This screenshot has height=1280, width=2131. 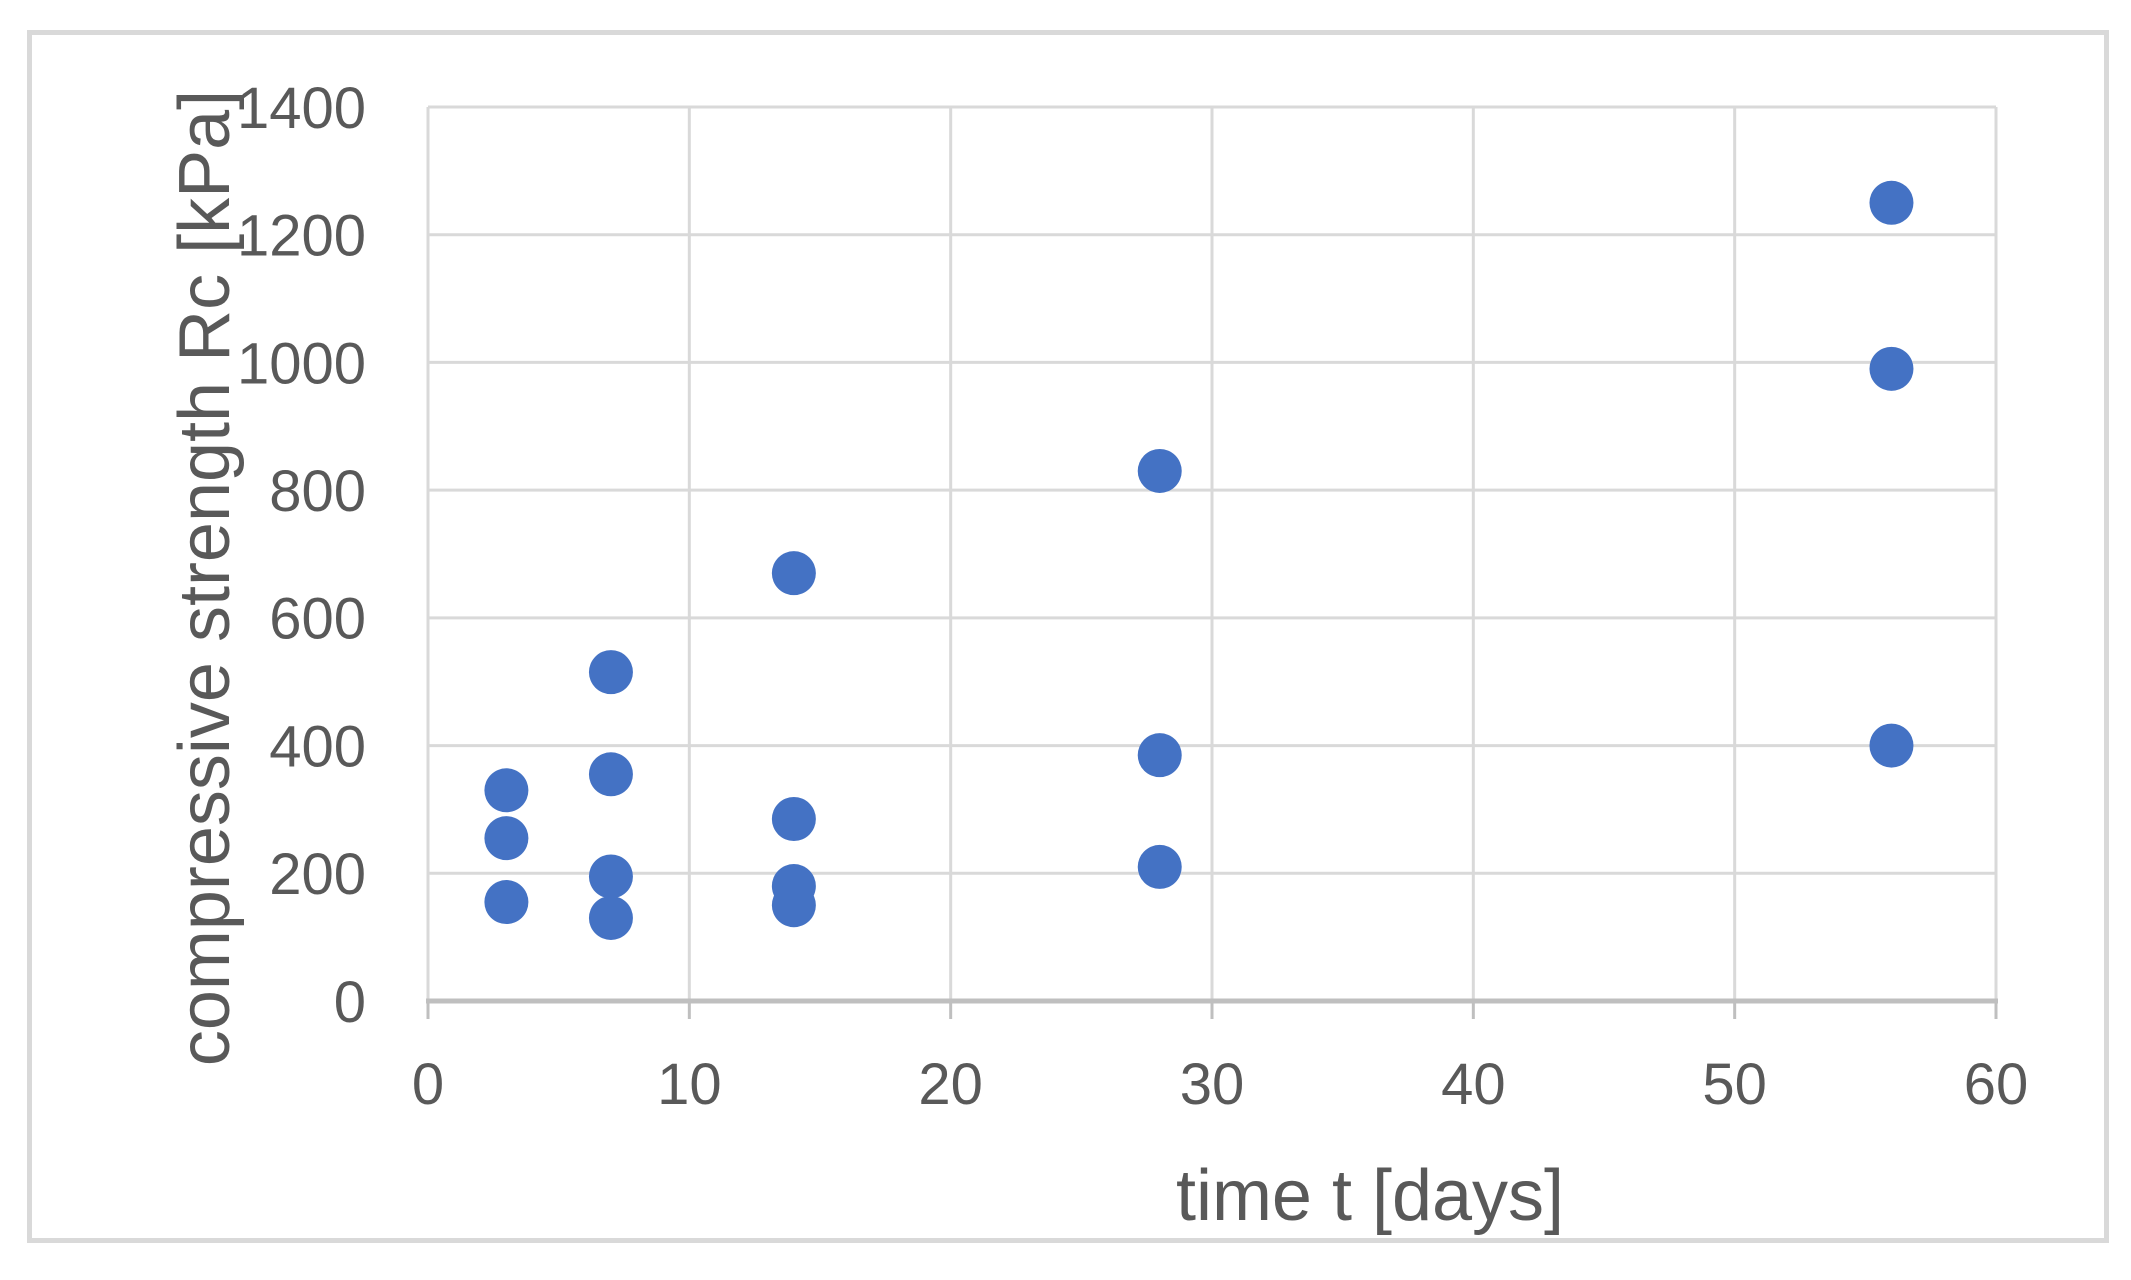 What do you see at coordinates (317, 746) in the screenshot?
I see `y-tick-label: 400` at bounding box center [317, 746].